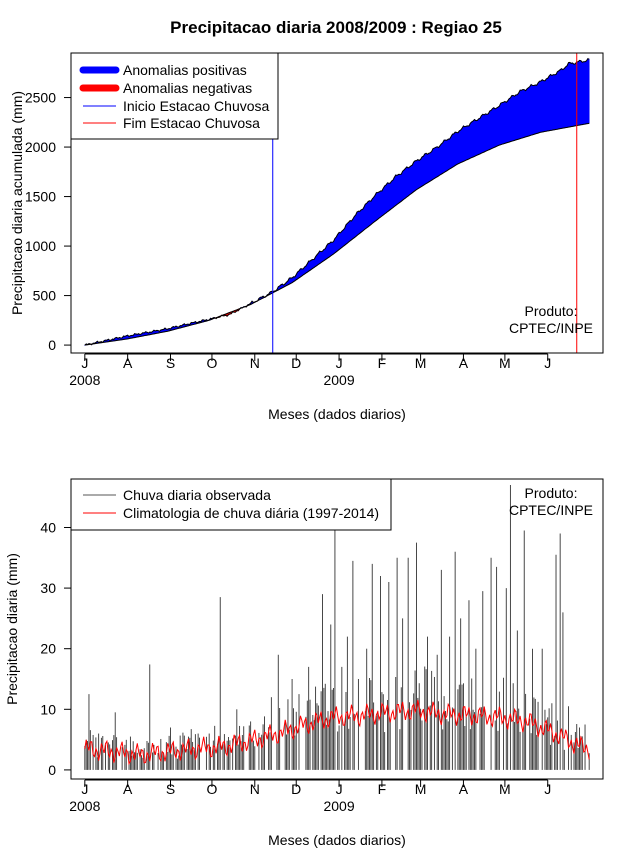 The width and height of the screenshot is (640, 850). What do you see at coordinates (337, 732) in the screenshot?
I see `climatology-daily-line` at bounding box center [337, 732].